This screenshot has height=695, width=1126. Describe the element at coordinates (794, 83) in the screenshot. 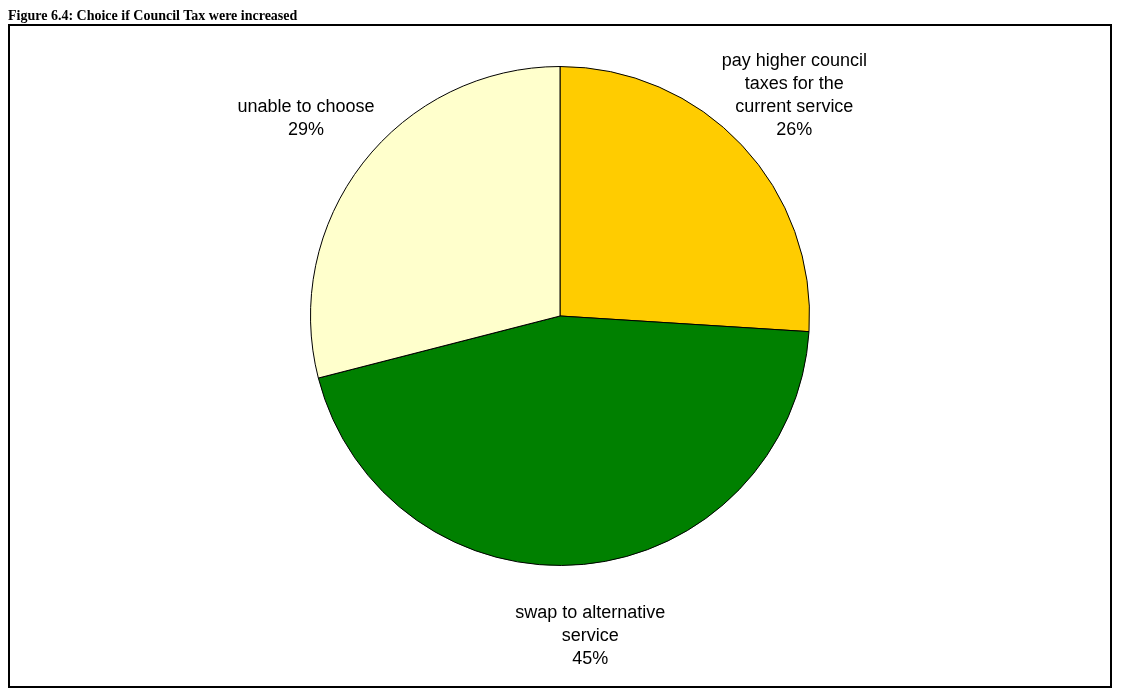

I see `slice-label: pay higher council taxes for the current service` at that location.